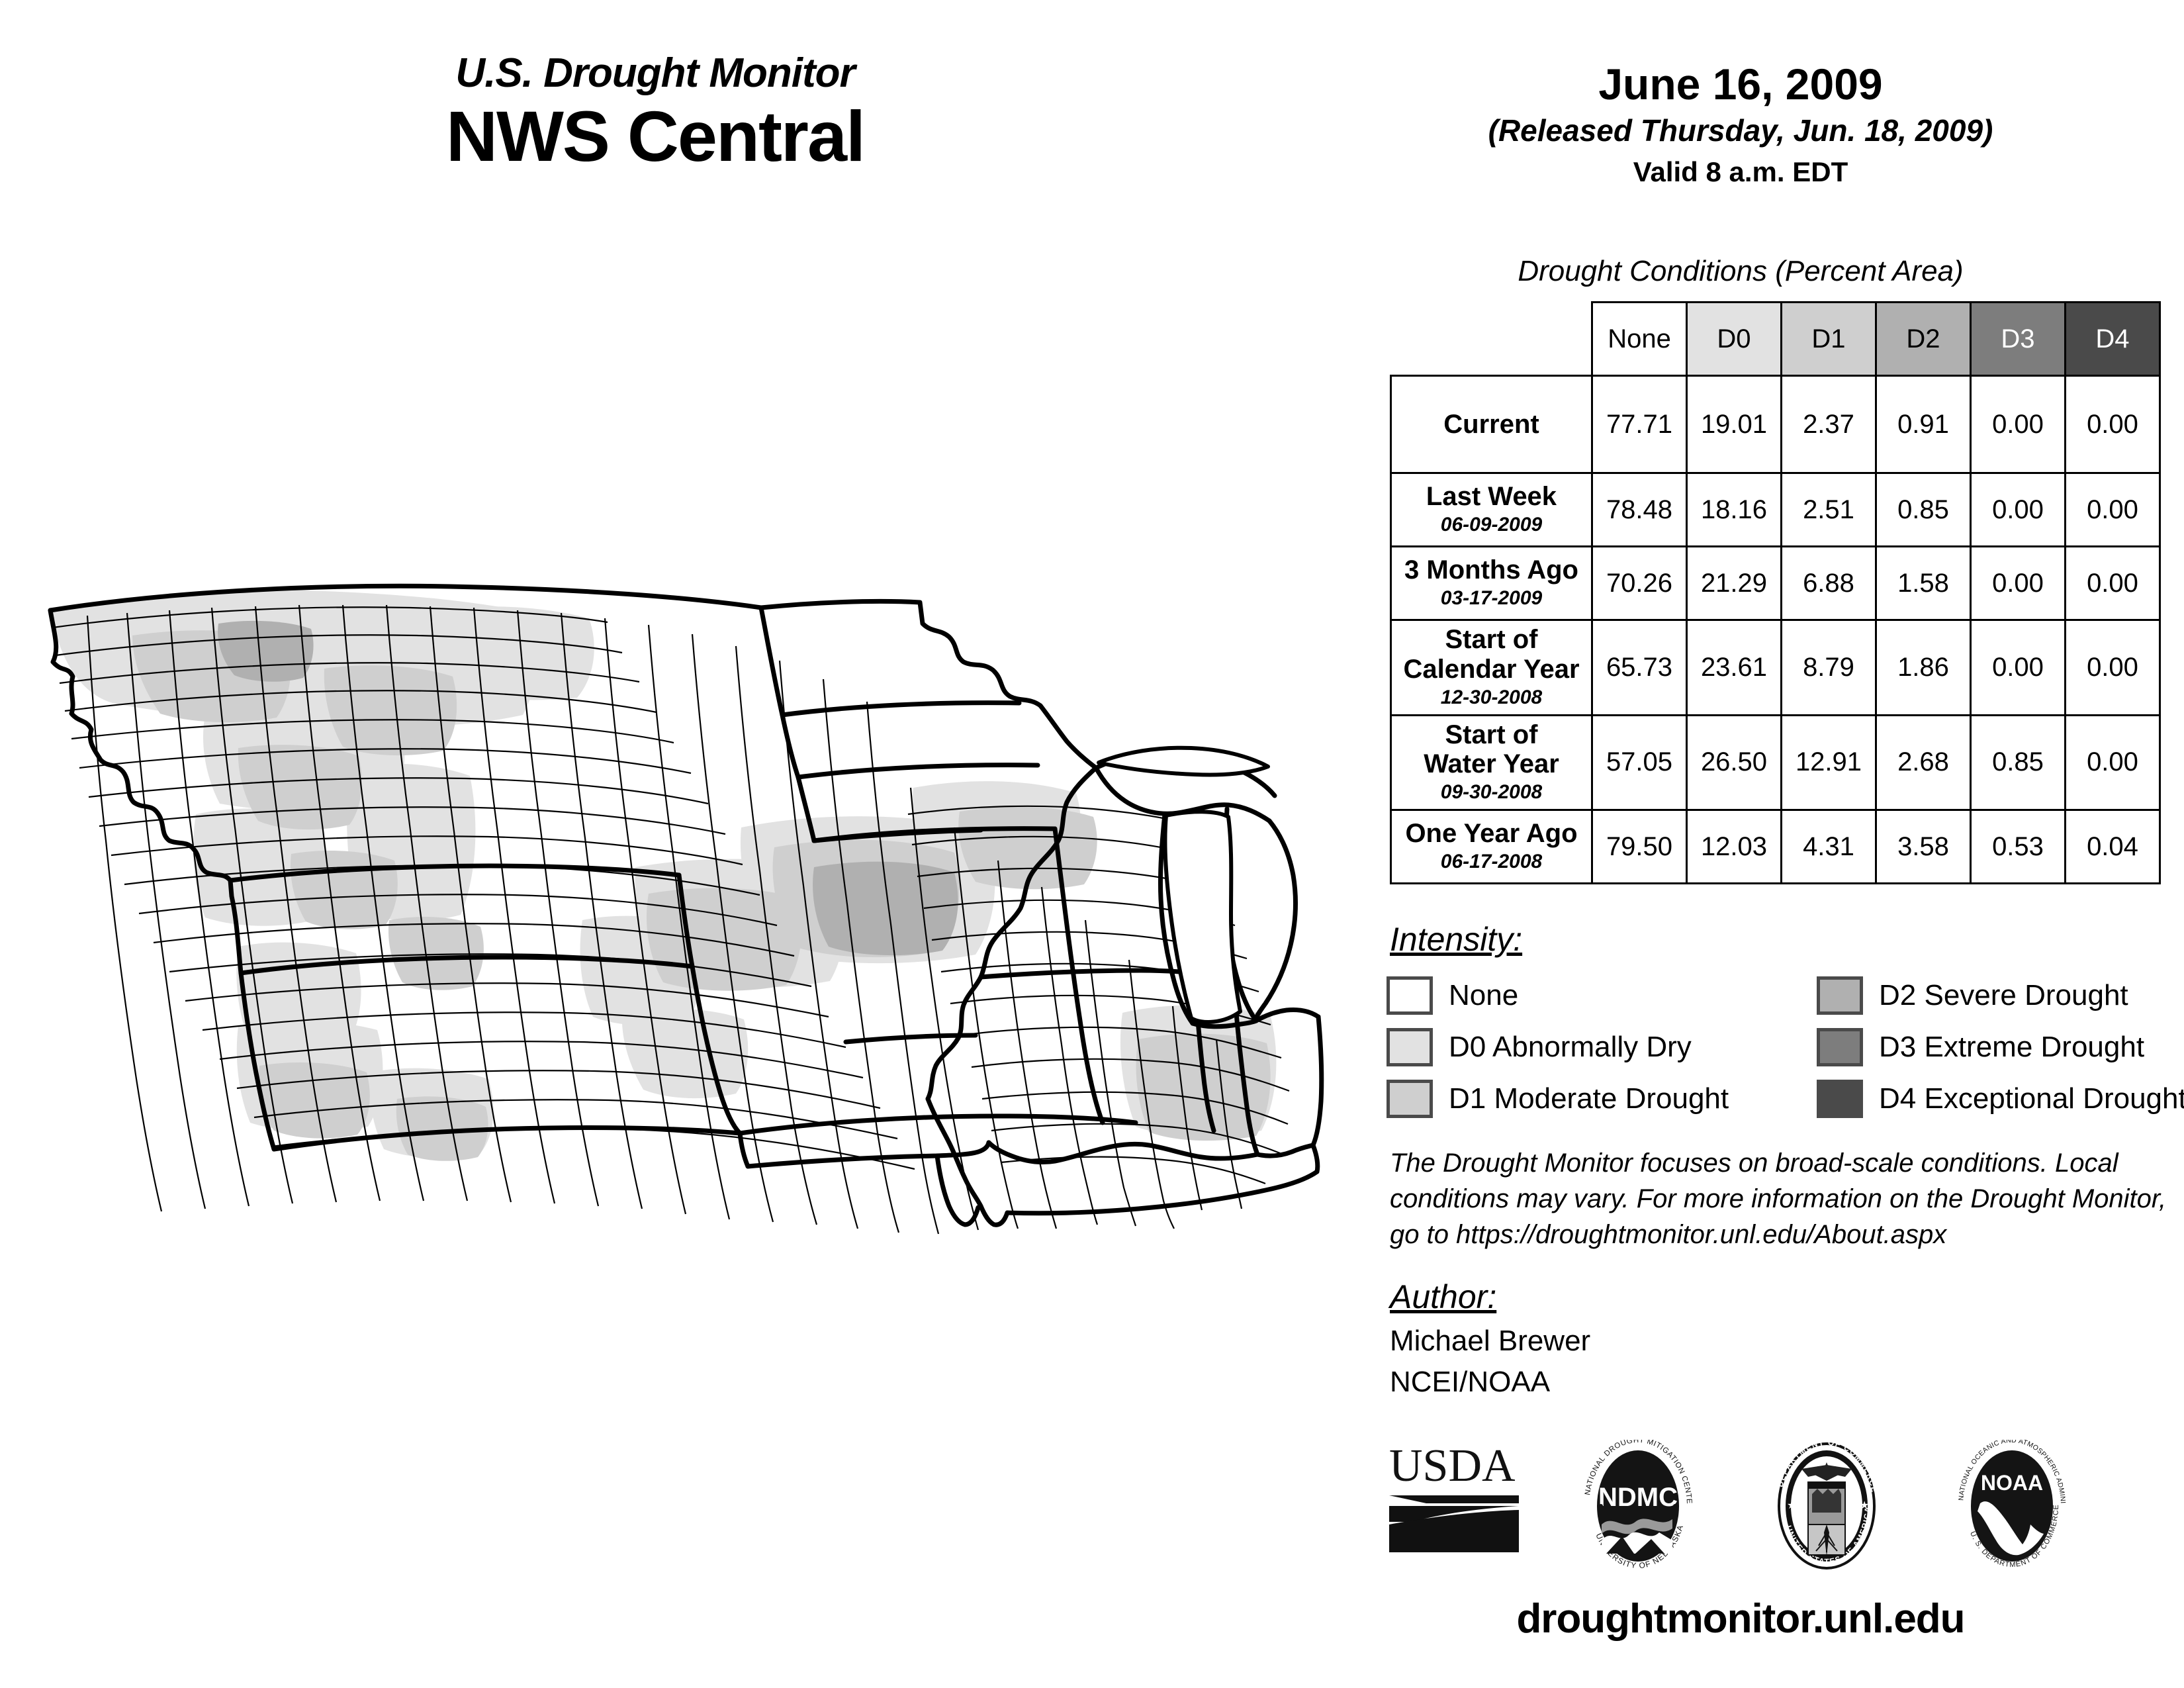 The height and width of the screenshot is (1688, 2184). I want to click on table-row: Current 77.71 19.01 2.37 0.91 0.00 0.00, so click(1775, 424).